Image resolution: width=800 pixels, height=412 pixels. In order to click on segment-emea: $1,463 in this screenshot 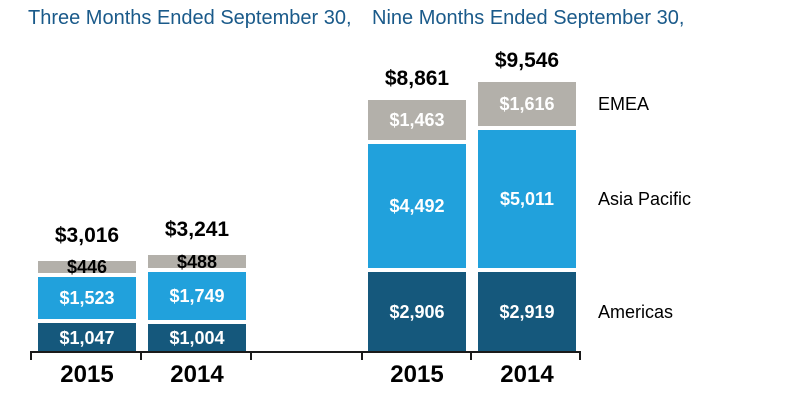, I will do `click(417, 120)`.